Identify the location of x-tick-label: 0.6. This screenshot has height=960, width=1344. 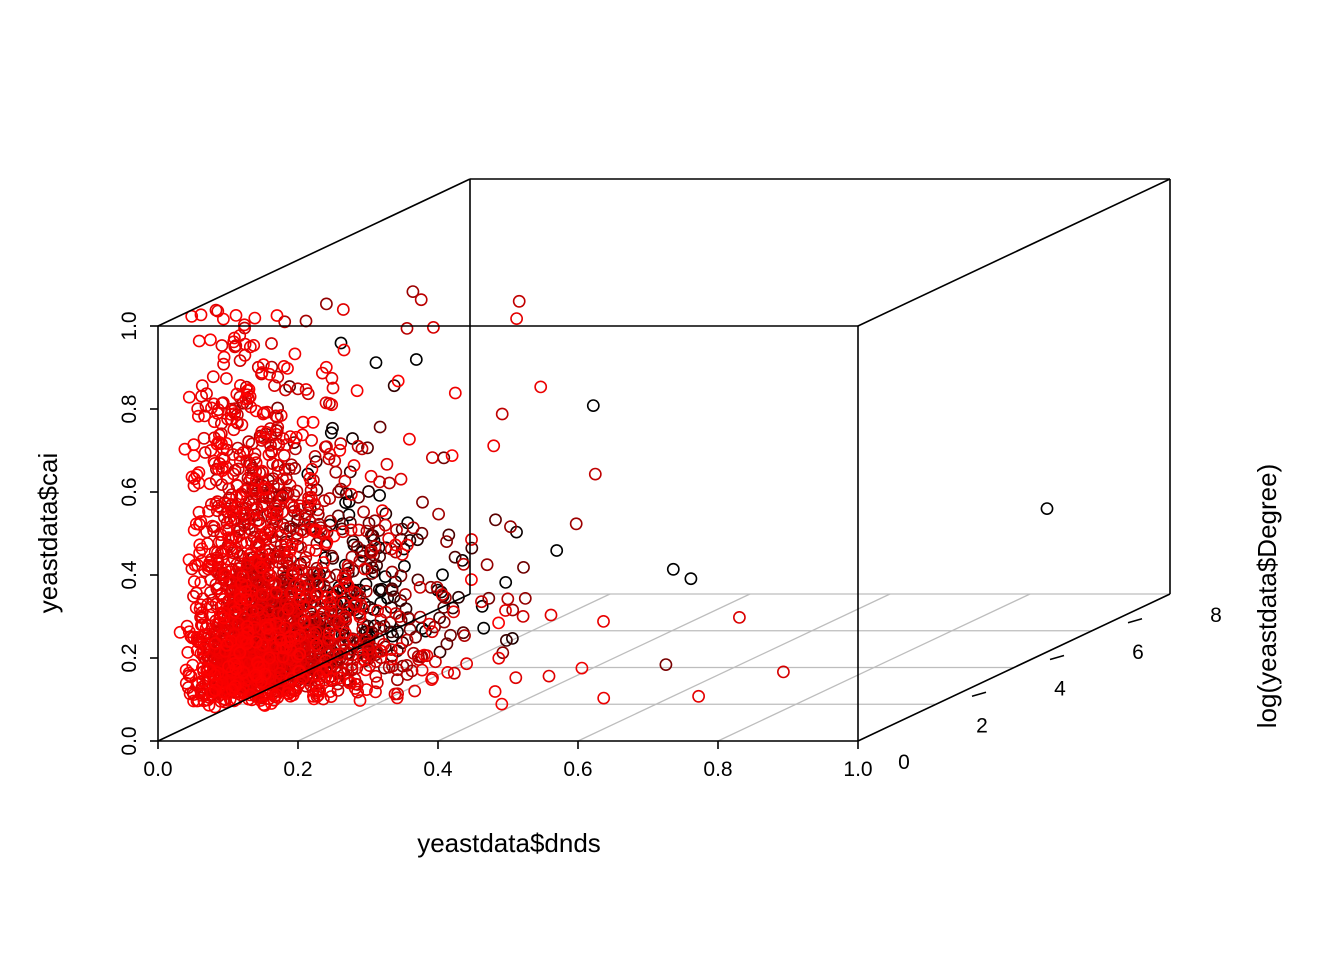
(577, 769).